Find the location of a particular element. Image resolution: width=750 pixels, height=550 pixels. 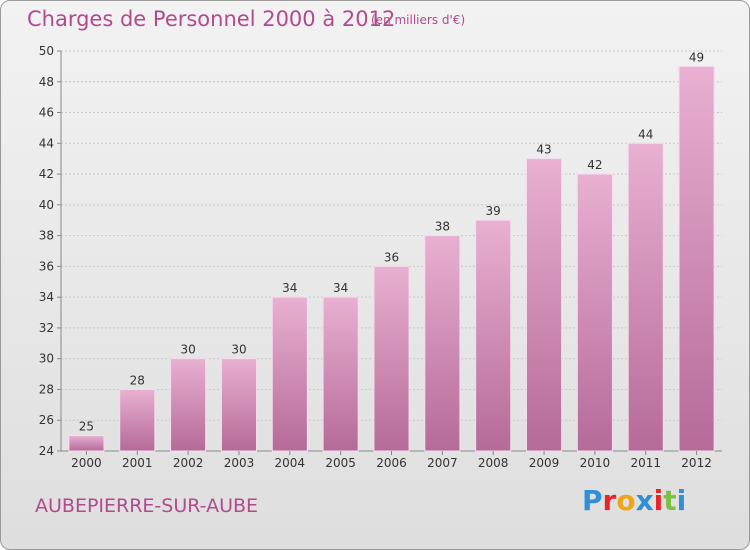

data-label: 49 is located at coordinates (696, 57).